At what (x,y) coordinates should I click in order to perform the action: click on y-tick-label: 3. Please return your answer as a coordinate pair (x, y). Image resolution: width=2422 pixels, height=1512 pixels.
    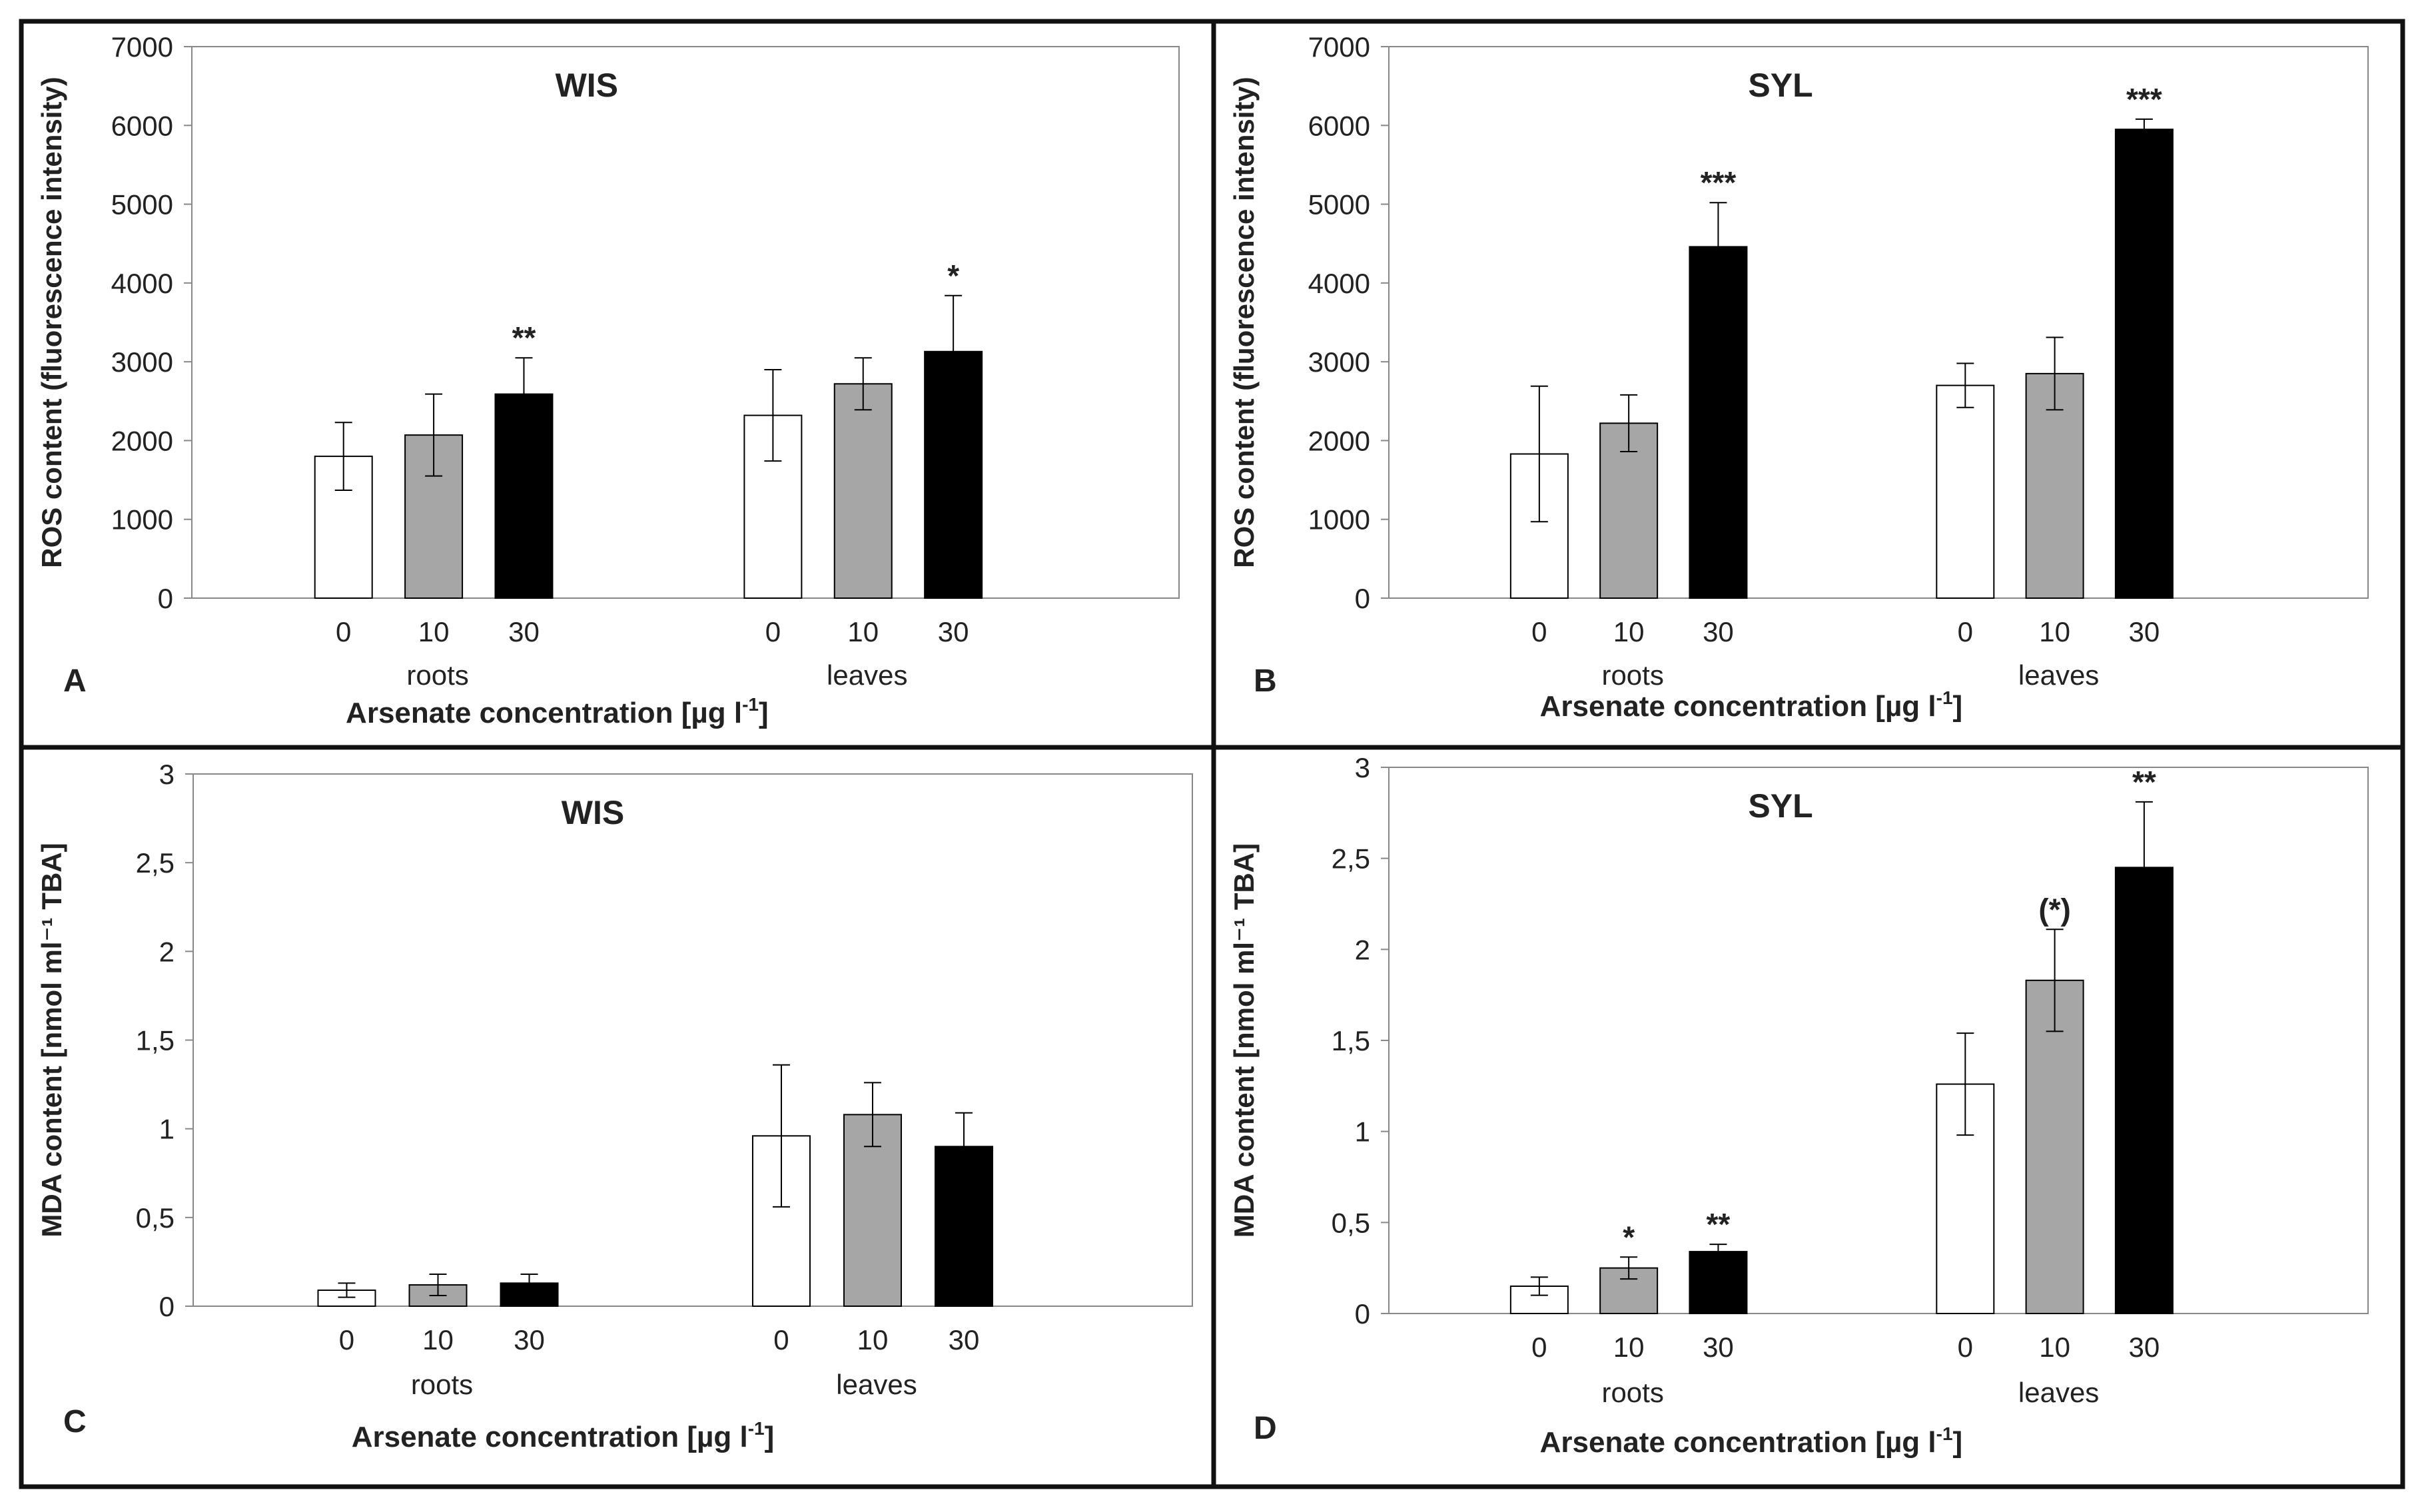
    Looking at the image, I should click on (167, 775).